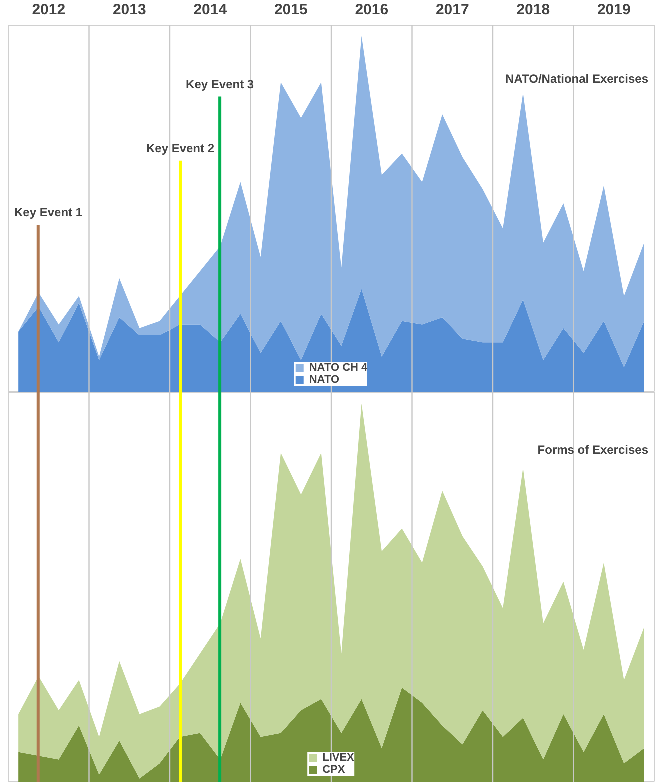  What do you see at coordinates (211, 10) in the screenshot?
I see `x-tick-label: 2014` at bounding box center [211, 10].